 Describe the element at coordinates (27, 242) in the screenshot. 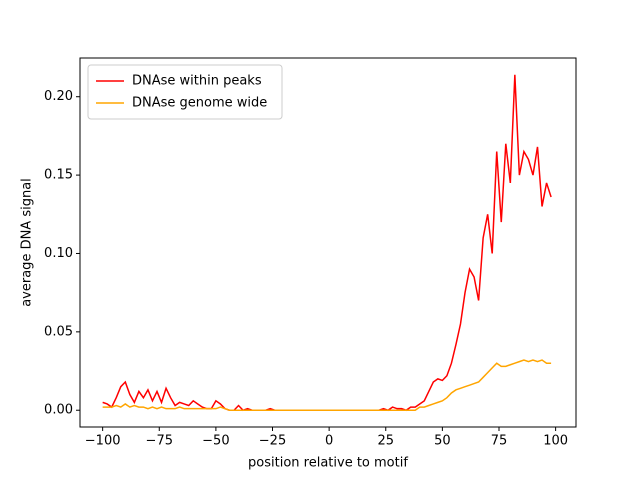

I see `y-axis-label: average DNA signal` at that location.